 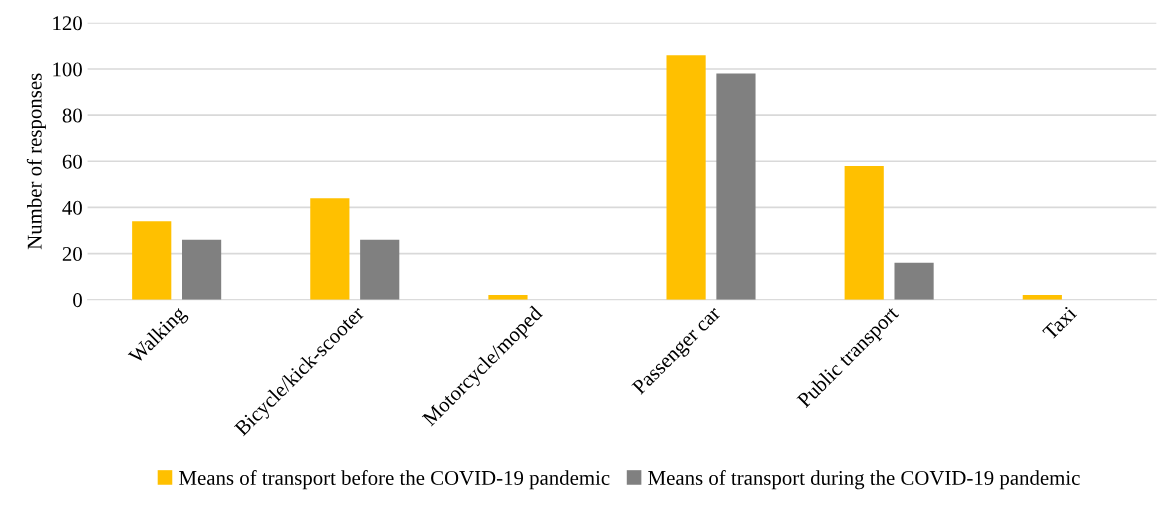 I want to click on y-tick-label: 100, so click(x=67, y=69).